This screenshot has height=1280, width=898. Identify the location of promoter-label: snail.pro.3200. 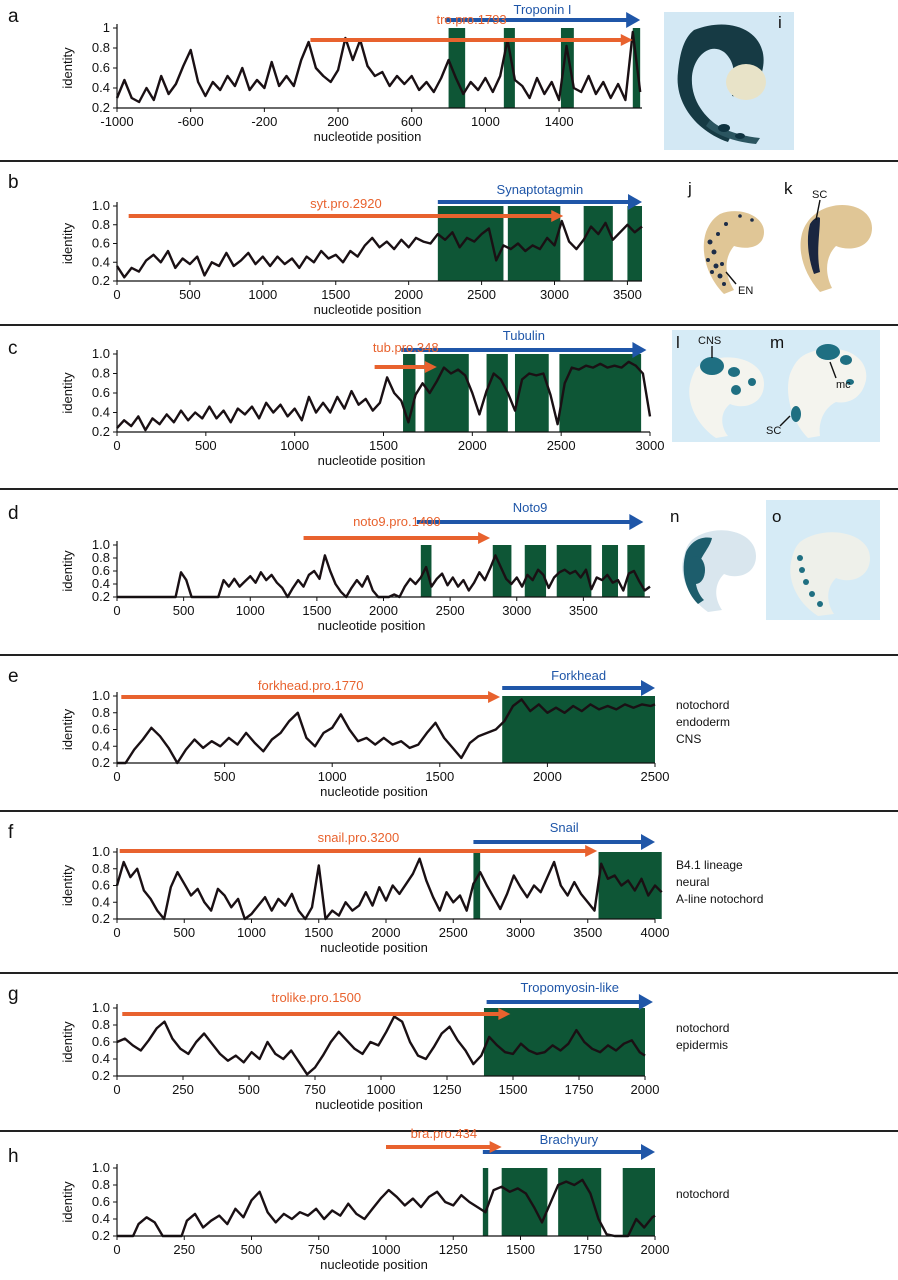
(359, 837).